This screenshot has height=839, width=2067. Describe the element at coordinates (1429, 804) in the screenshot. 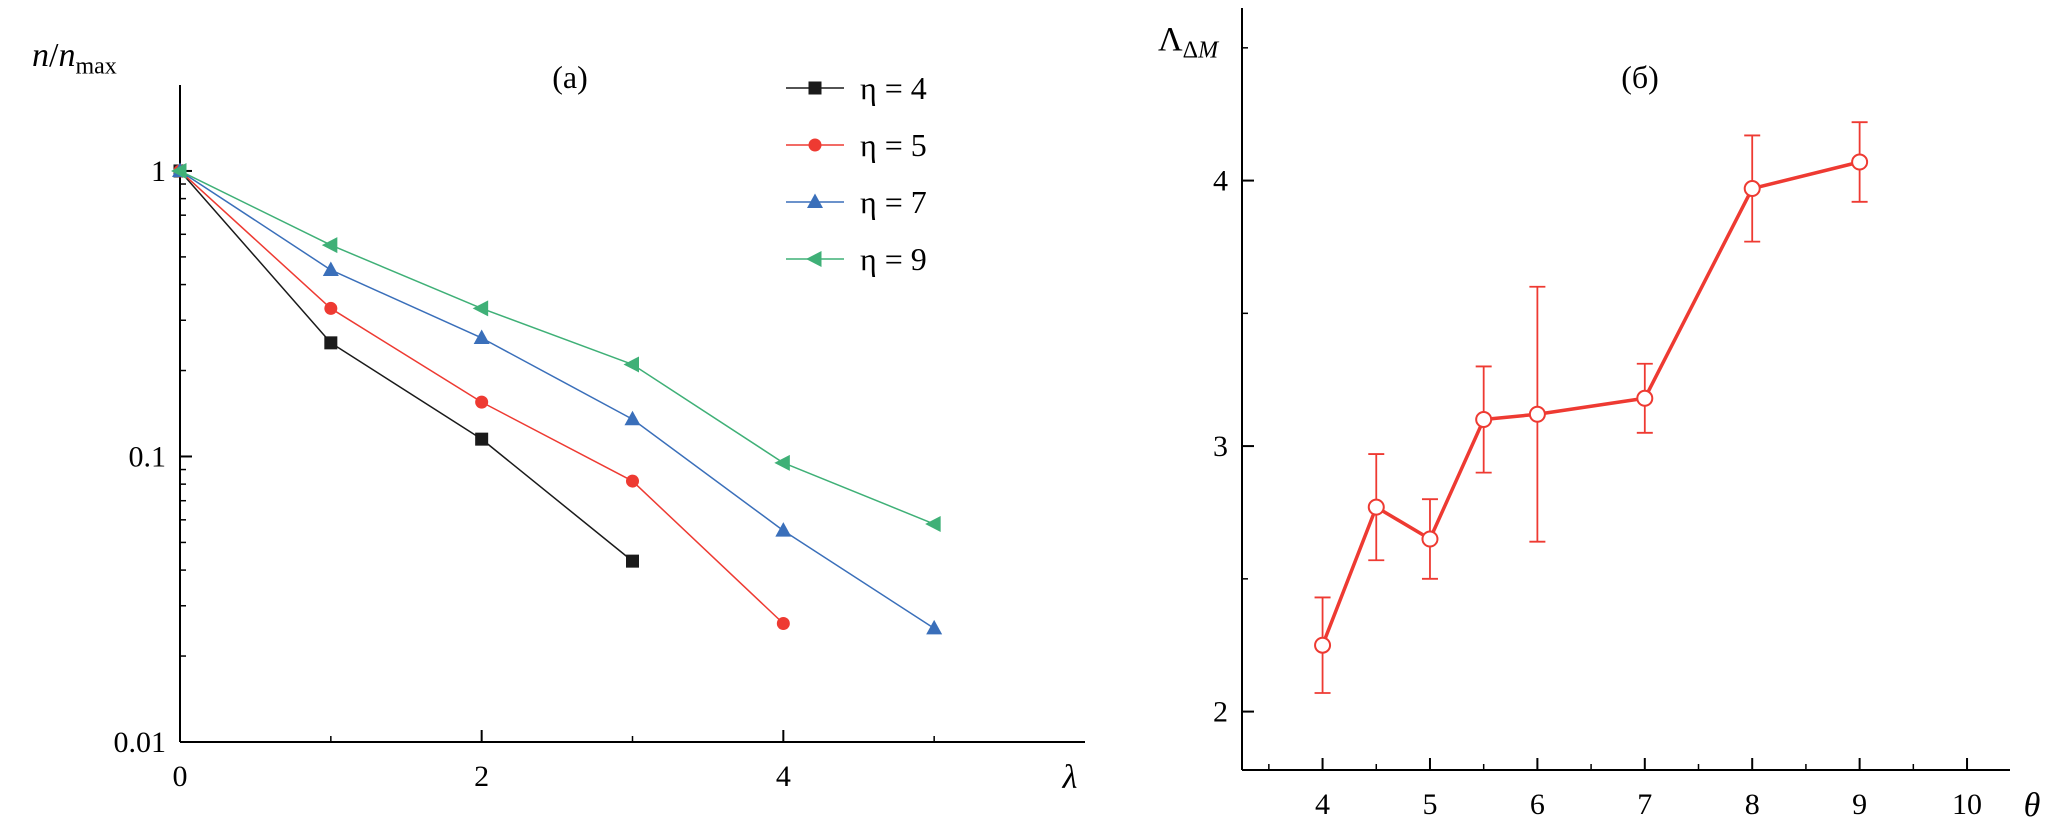

I see `x-tick-label: 5` at that location.